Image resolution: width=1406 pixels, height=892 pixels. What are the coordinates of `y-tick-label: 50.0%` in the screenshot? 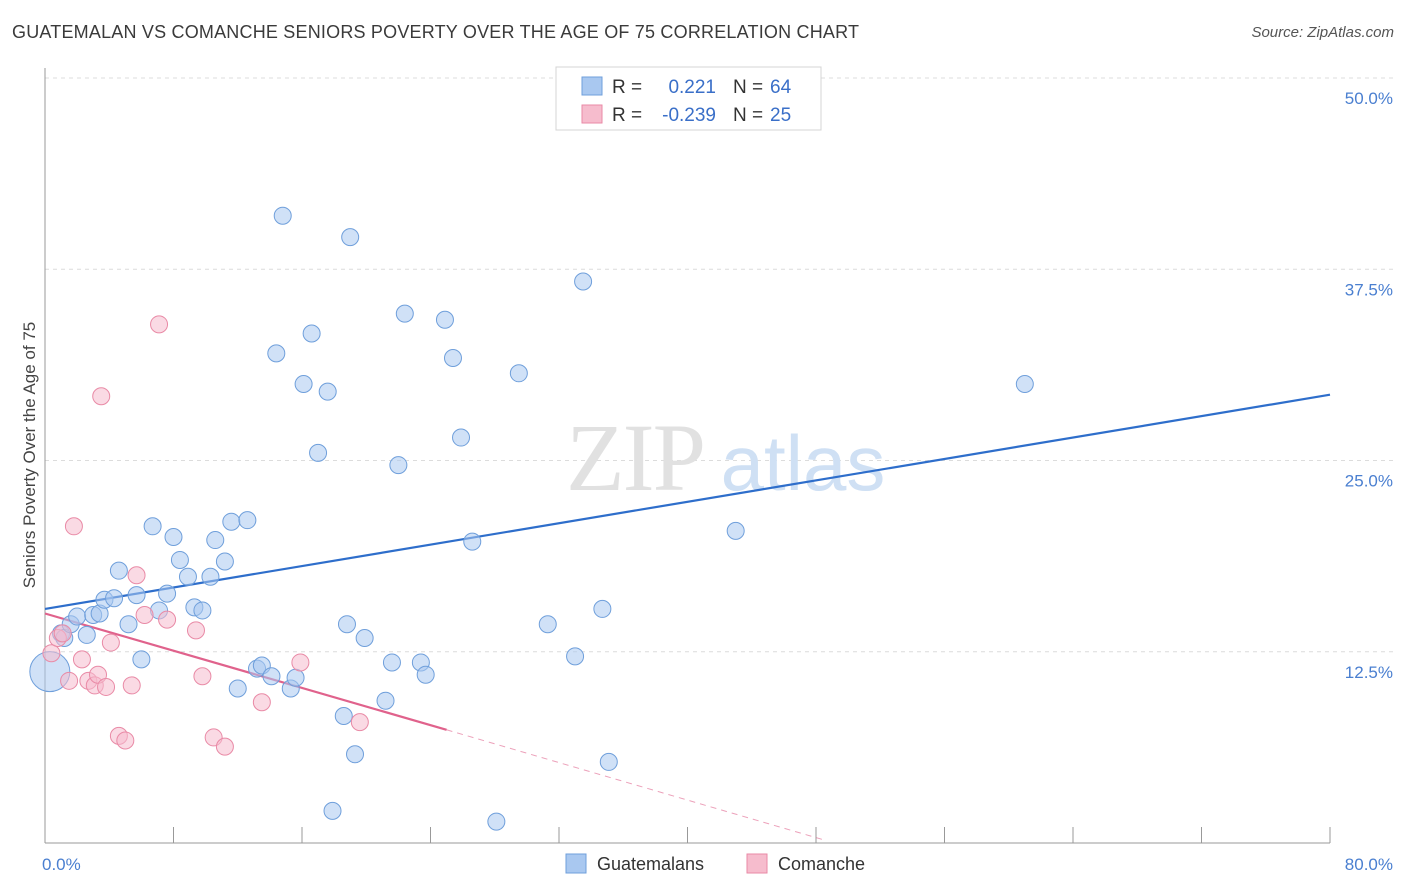 It's located at (1369, 98).